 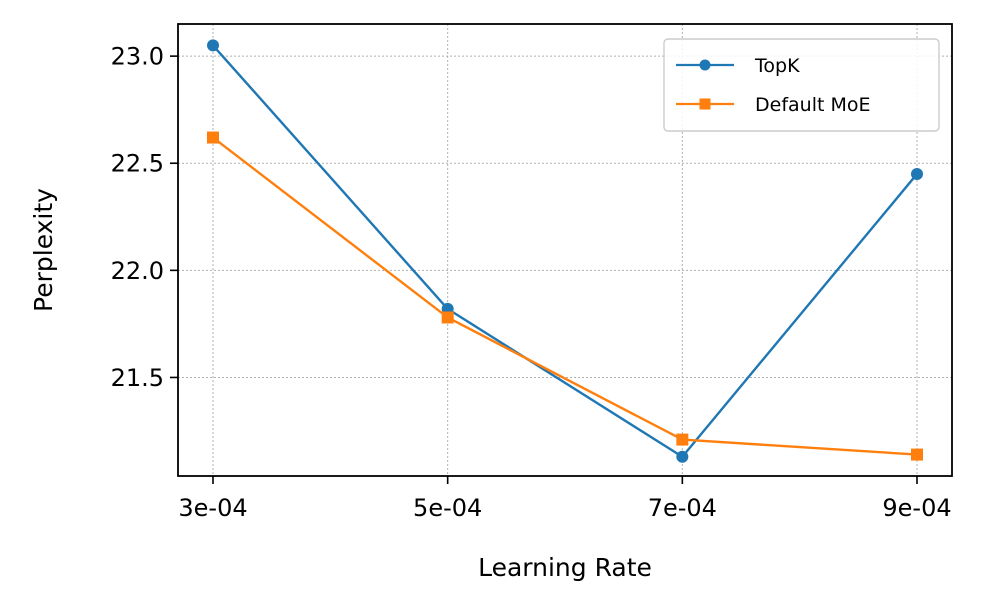 I want to click on legend-label-default-moe: Default MoE, so click(x=812, y=105).